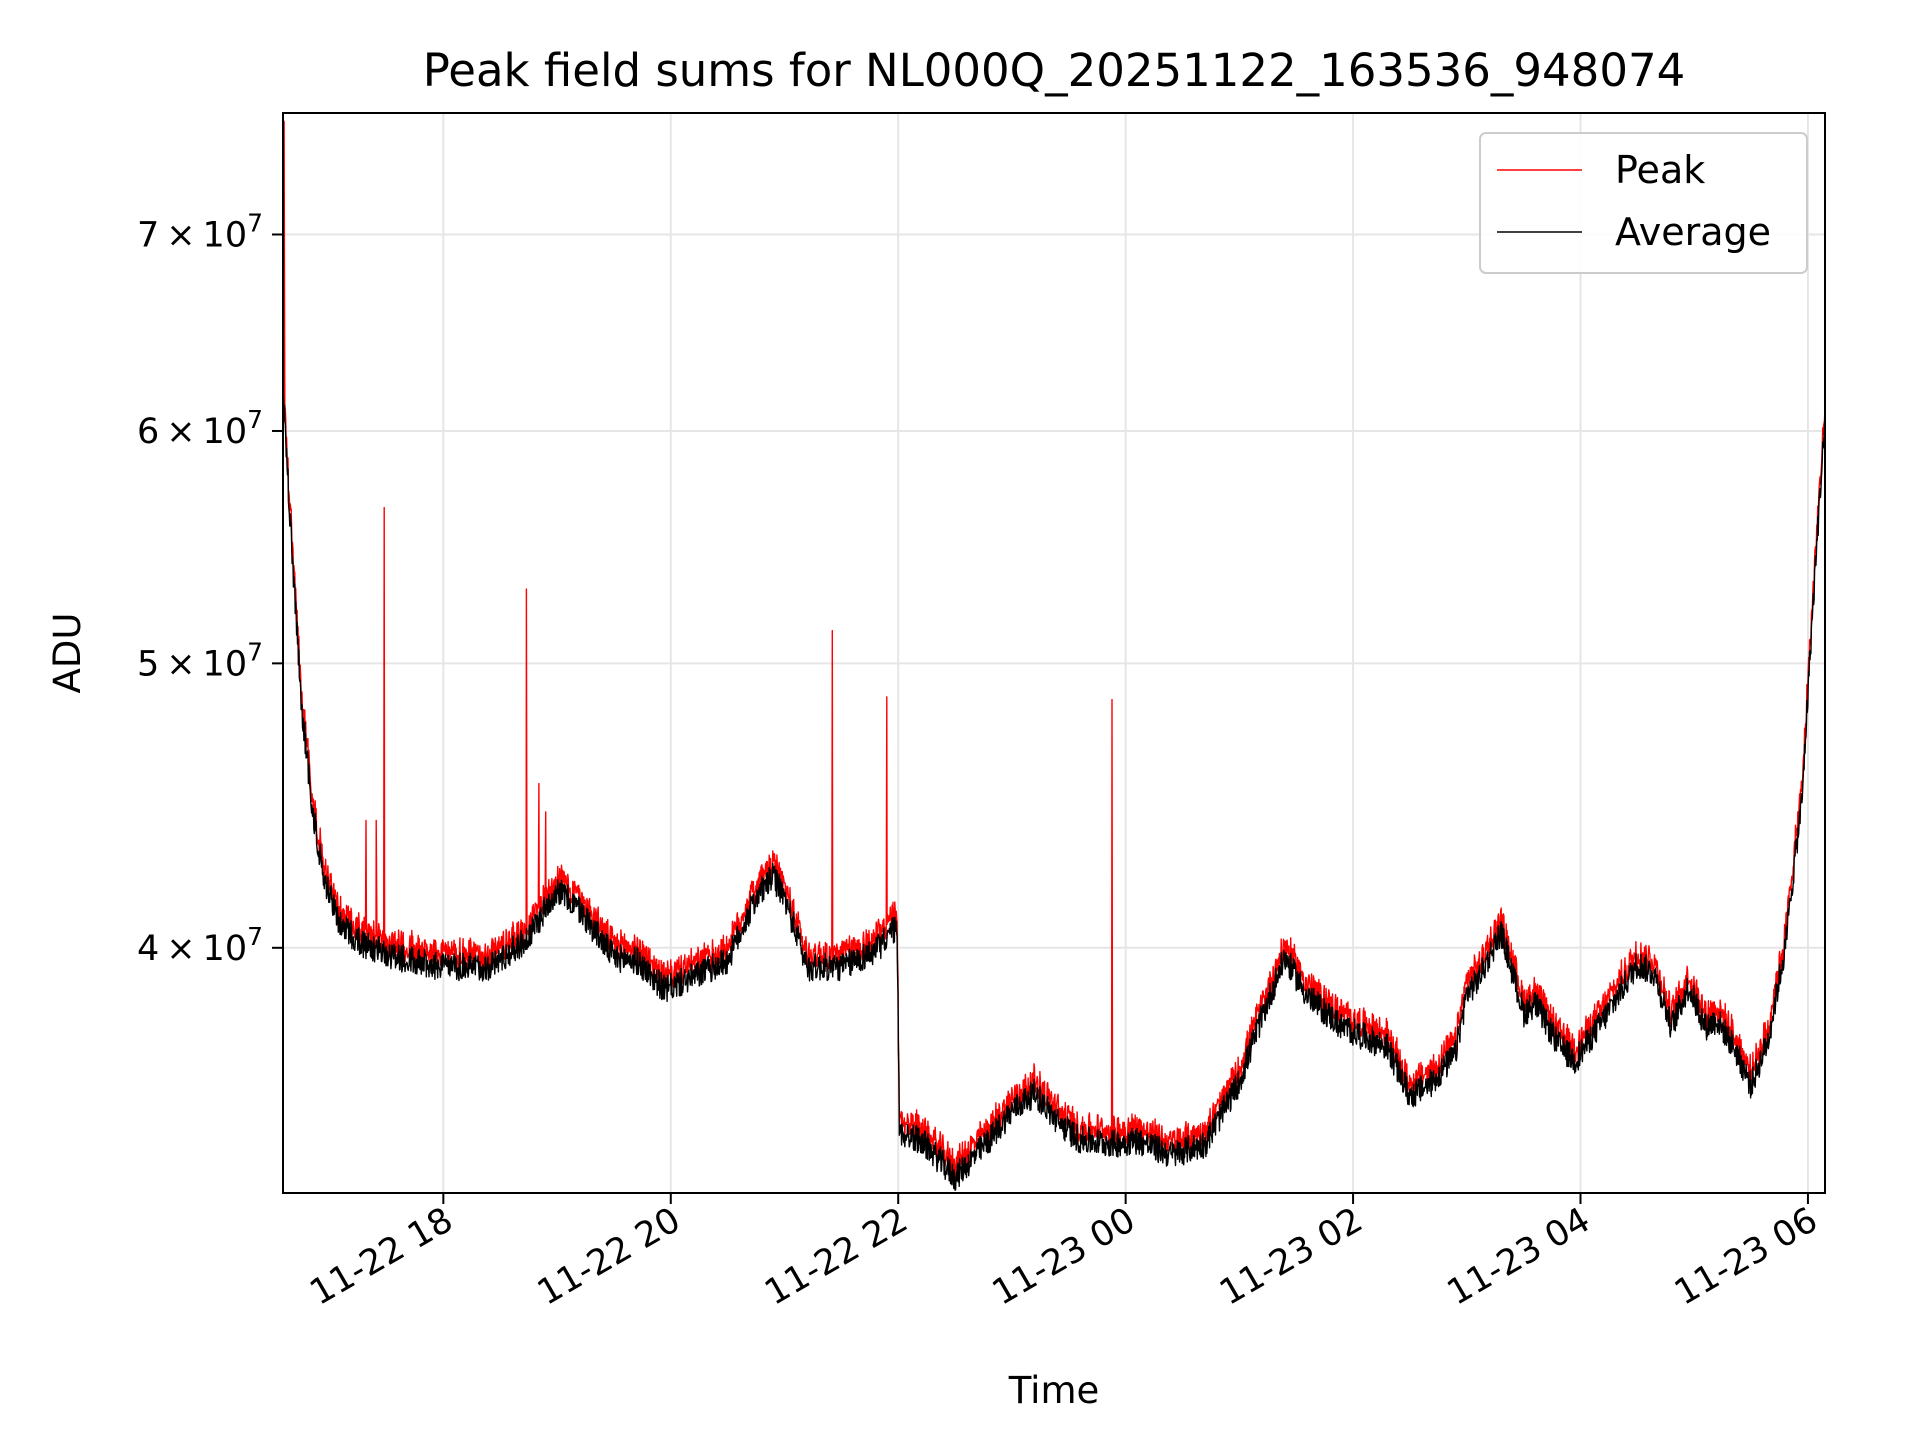  I want to click on y-tick-label: 7 × 10⁷, so click(200, 231).